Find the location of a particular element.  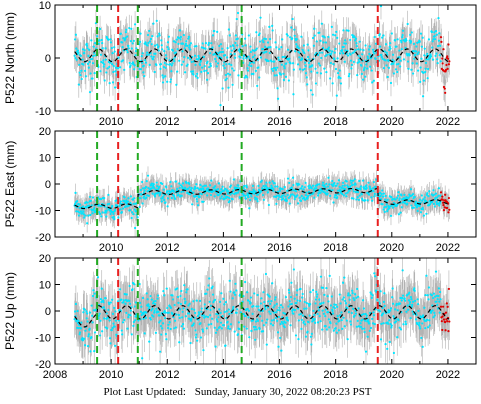

y-tick-label: 0 is located at coordinates (48, 59).